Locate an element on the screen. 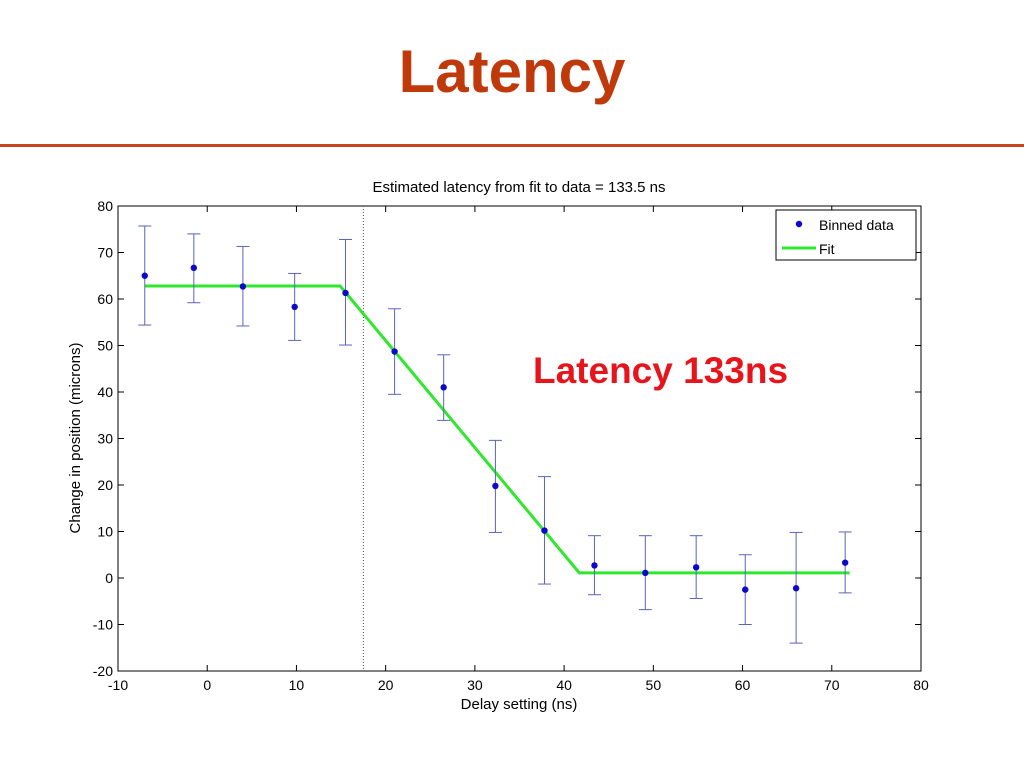  x-tick-label: 30 is located at coordinates (475, 685).